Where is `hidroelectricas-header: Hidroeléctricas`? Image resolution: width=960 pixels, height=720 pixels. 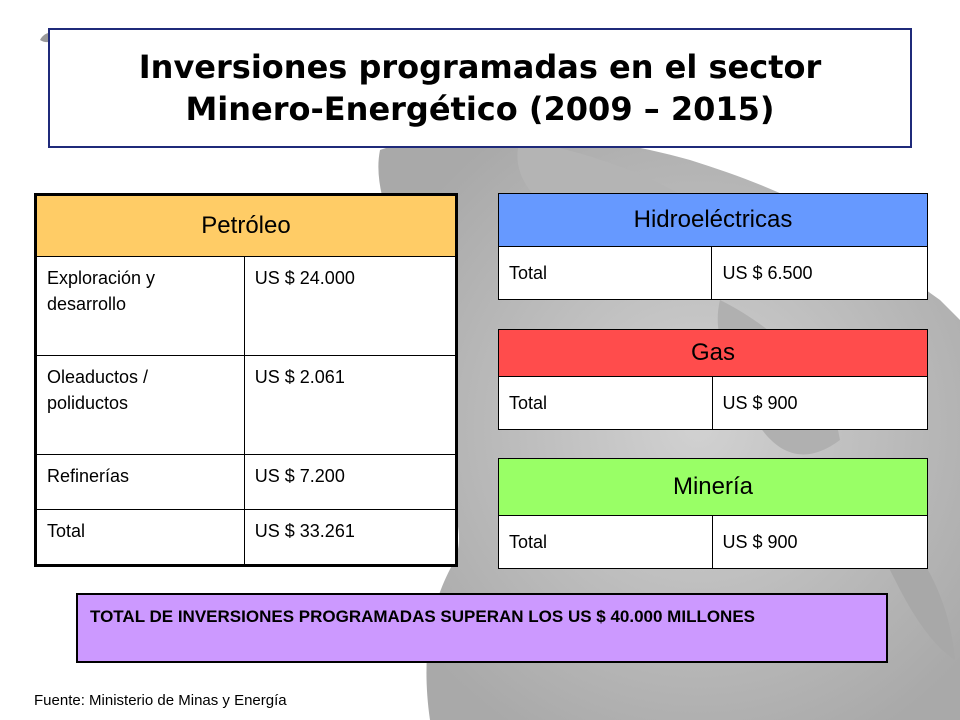
hidroelectricas-header: Hidroeléctricas is located at coordinates (713, 220).